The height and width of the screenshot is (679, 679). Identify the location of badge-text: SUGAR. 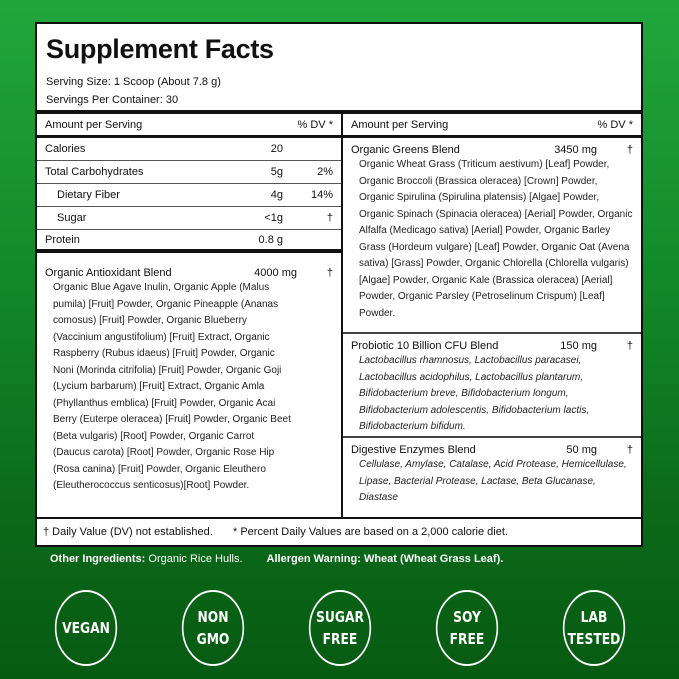
(339, 617).